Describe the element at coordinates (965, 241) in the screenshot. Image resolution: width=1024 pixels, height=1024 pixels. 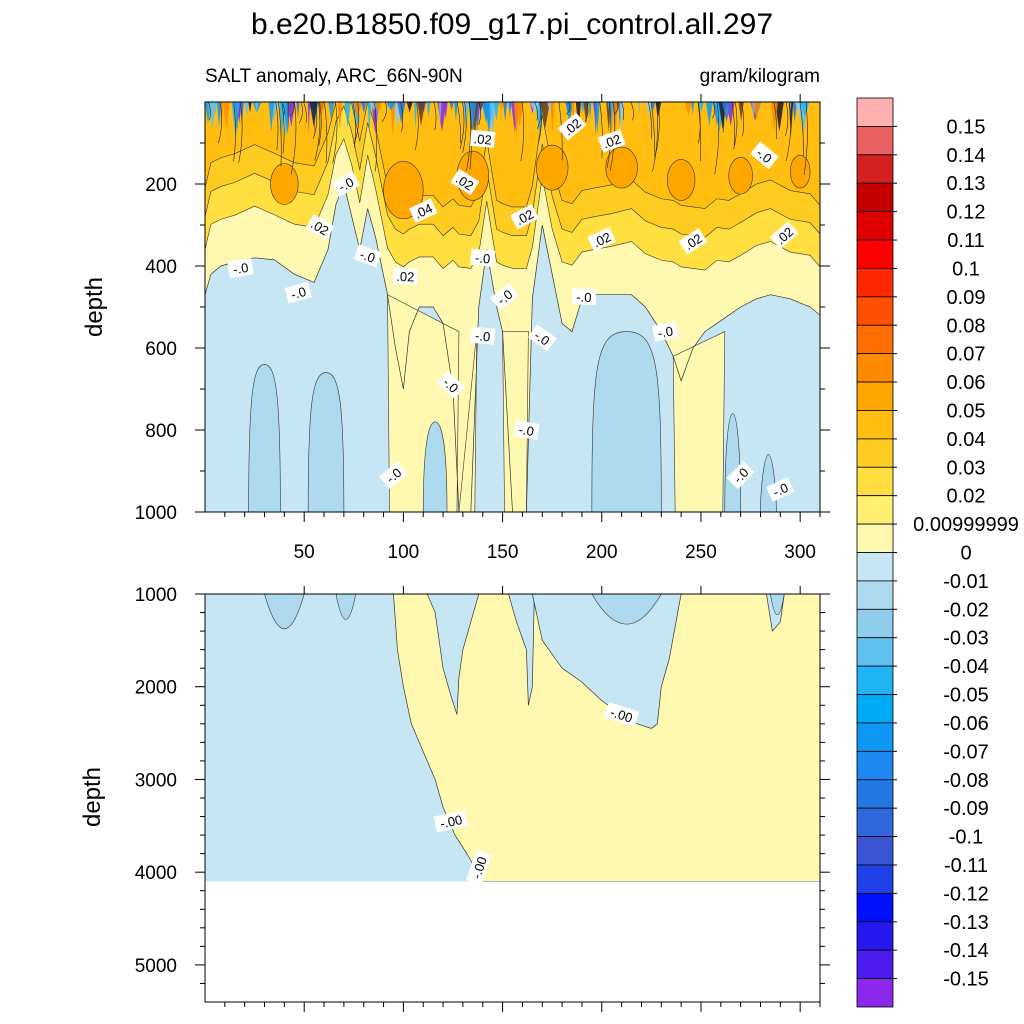
I see `colorbar-label: 0.11` at that location.